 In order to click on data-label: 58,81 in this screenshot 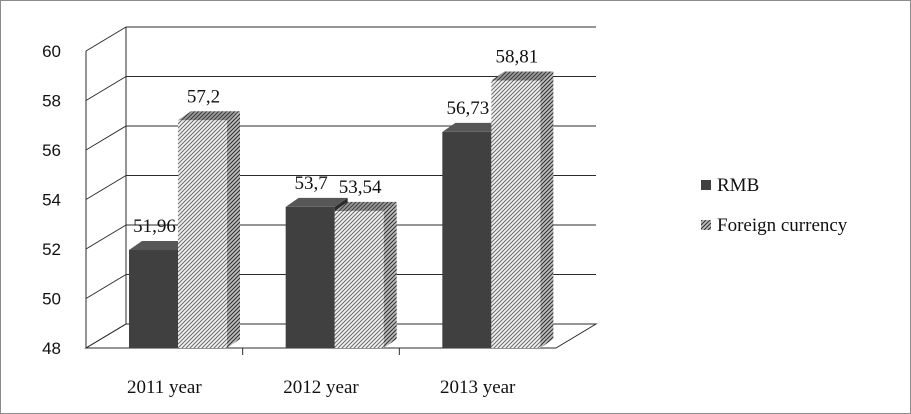, I will do `click(516, 56)`.